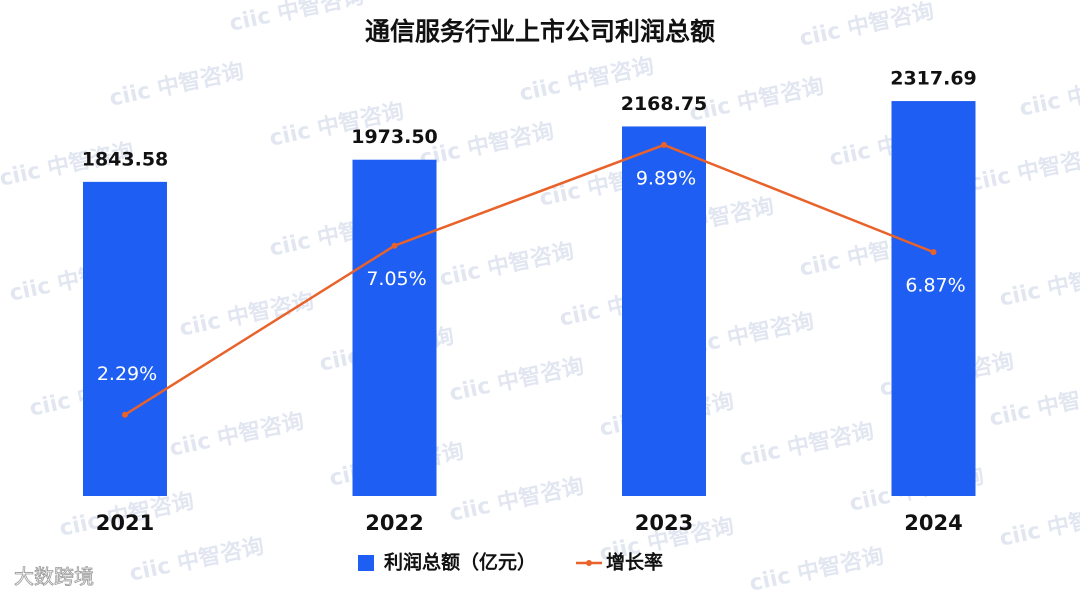 The width and height of the screenshot is (1080, 599). Describe the element at coordinates (933, 523) in the screenshot. I see `x-tick-label: 2024` at that location.